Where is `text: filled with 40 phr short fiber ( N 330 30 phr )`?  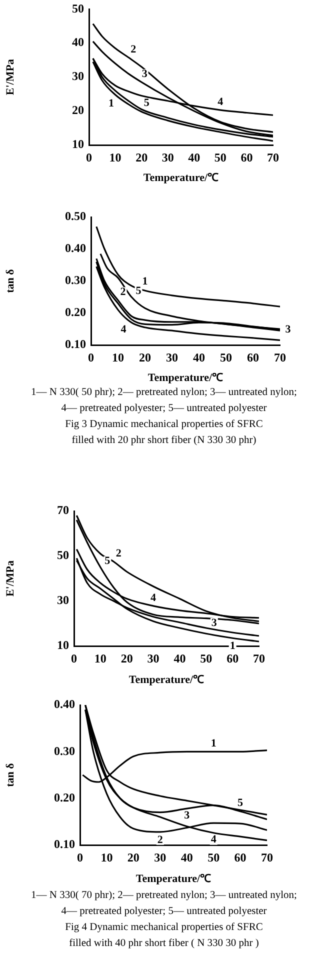
text: filled with 40 phr short fiber ( N 330 30 phr ) is located at coordinates (164, 944).